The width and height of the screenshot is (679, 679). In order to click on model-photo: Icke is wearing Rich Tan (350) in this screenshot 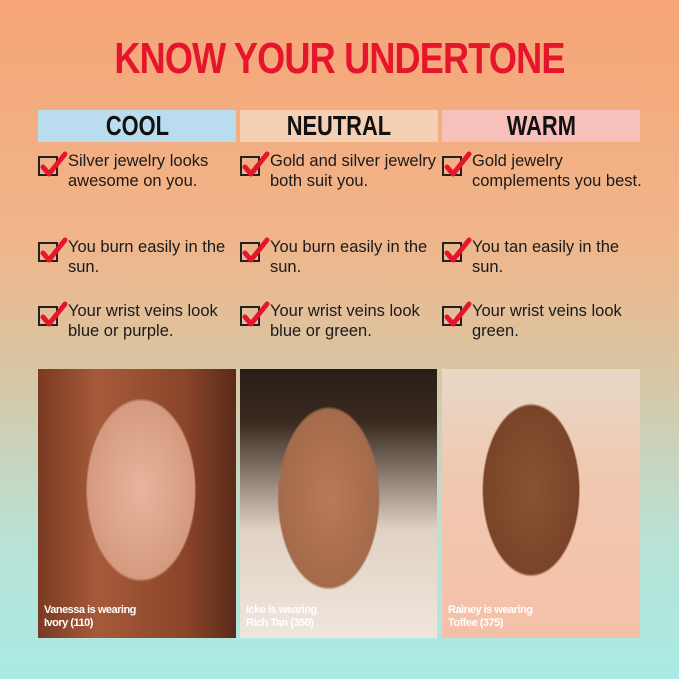, I will do `click(338, 503)`.